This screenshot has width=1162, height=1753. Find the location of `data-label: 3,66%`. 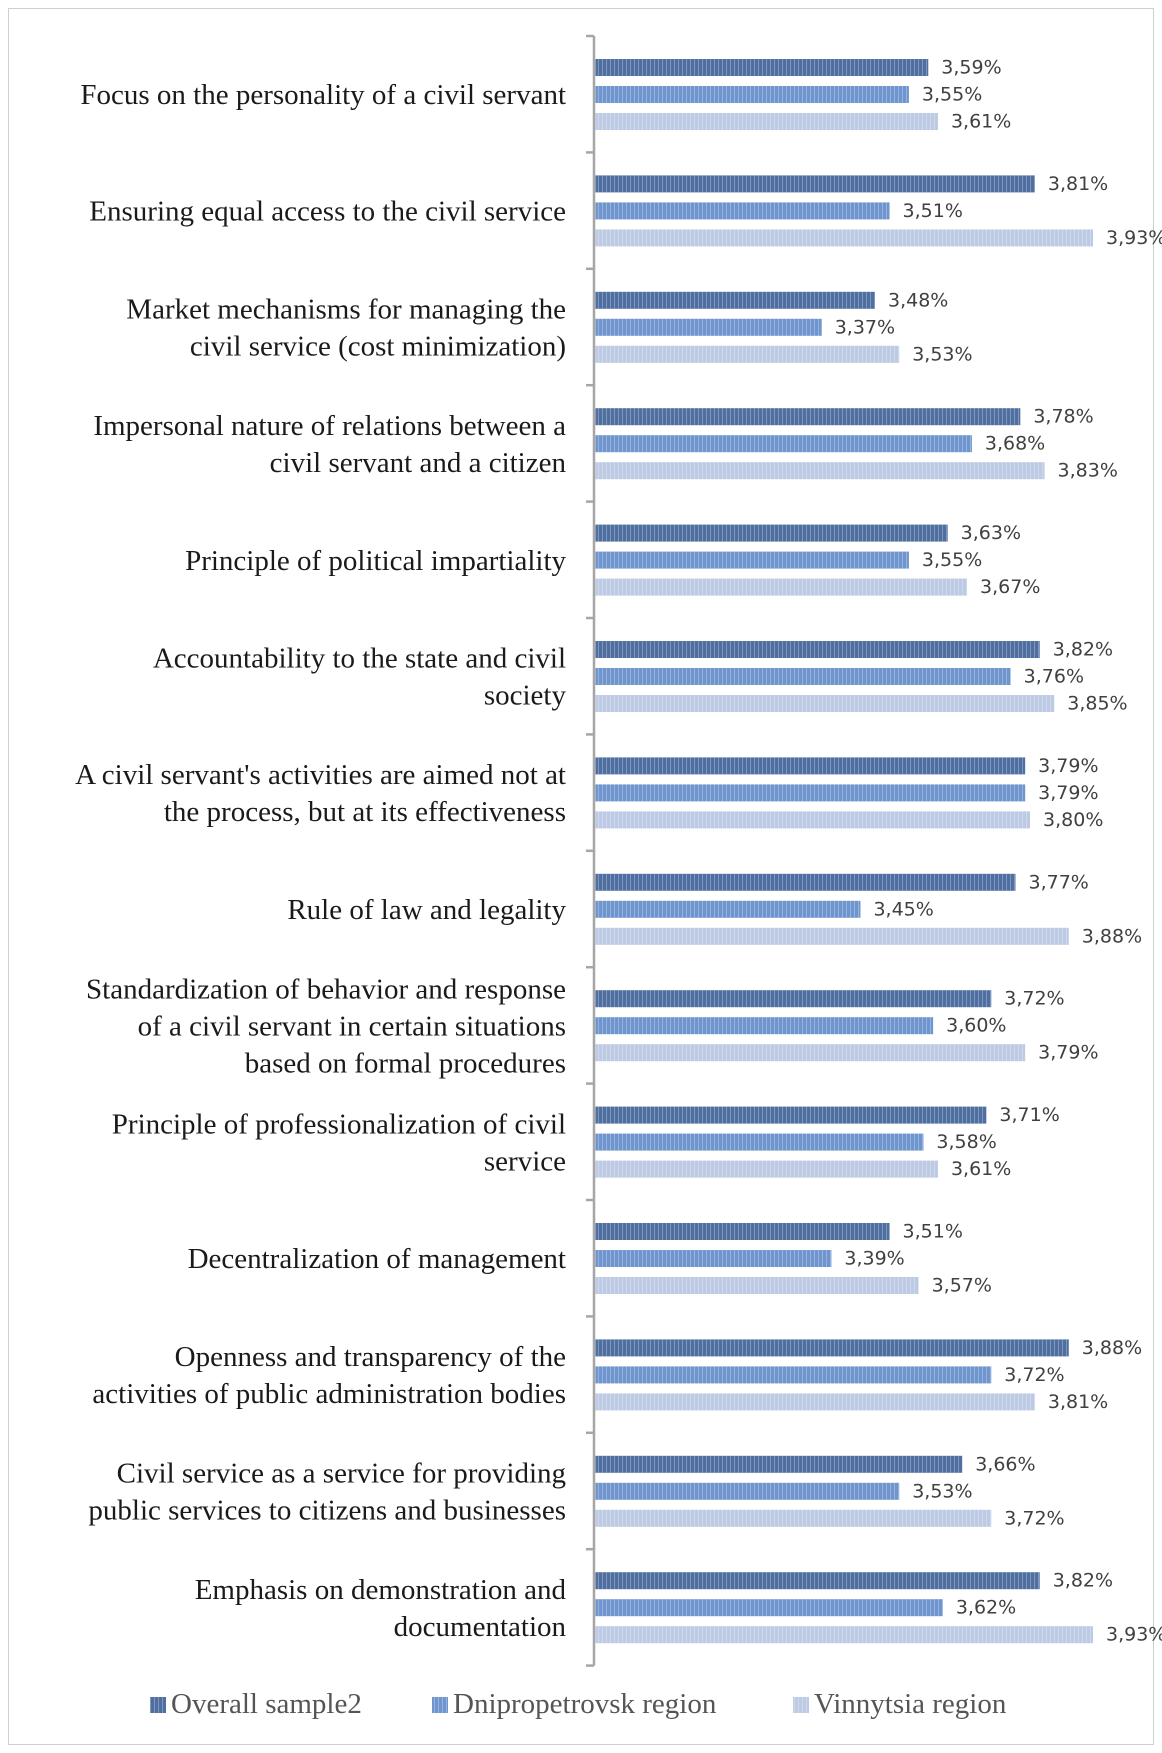

data-label: 3,66% is located at coordinates (1005, 1464).